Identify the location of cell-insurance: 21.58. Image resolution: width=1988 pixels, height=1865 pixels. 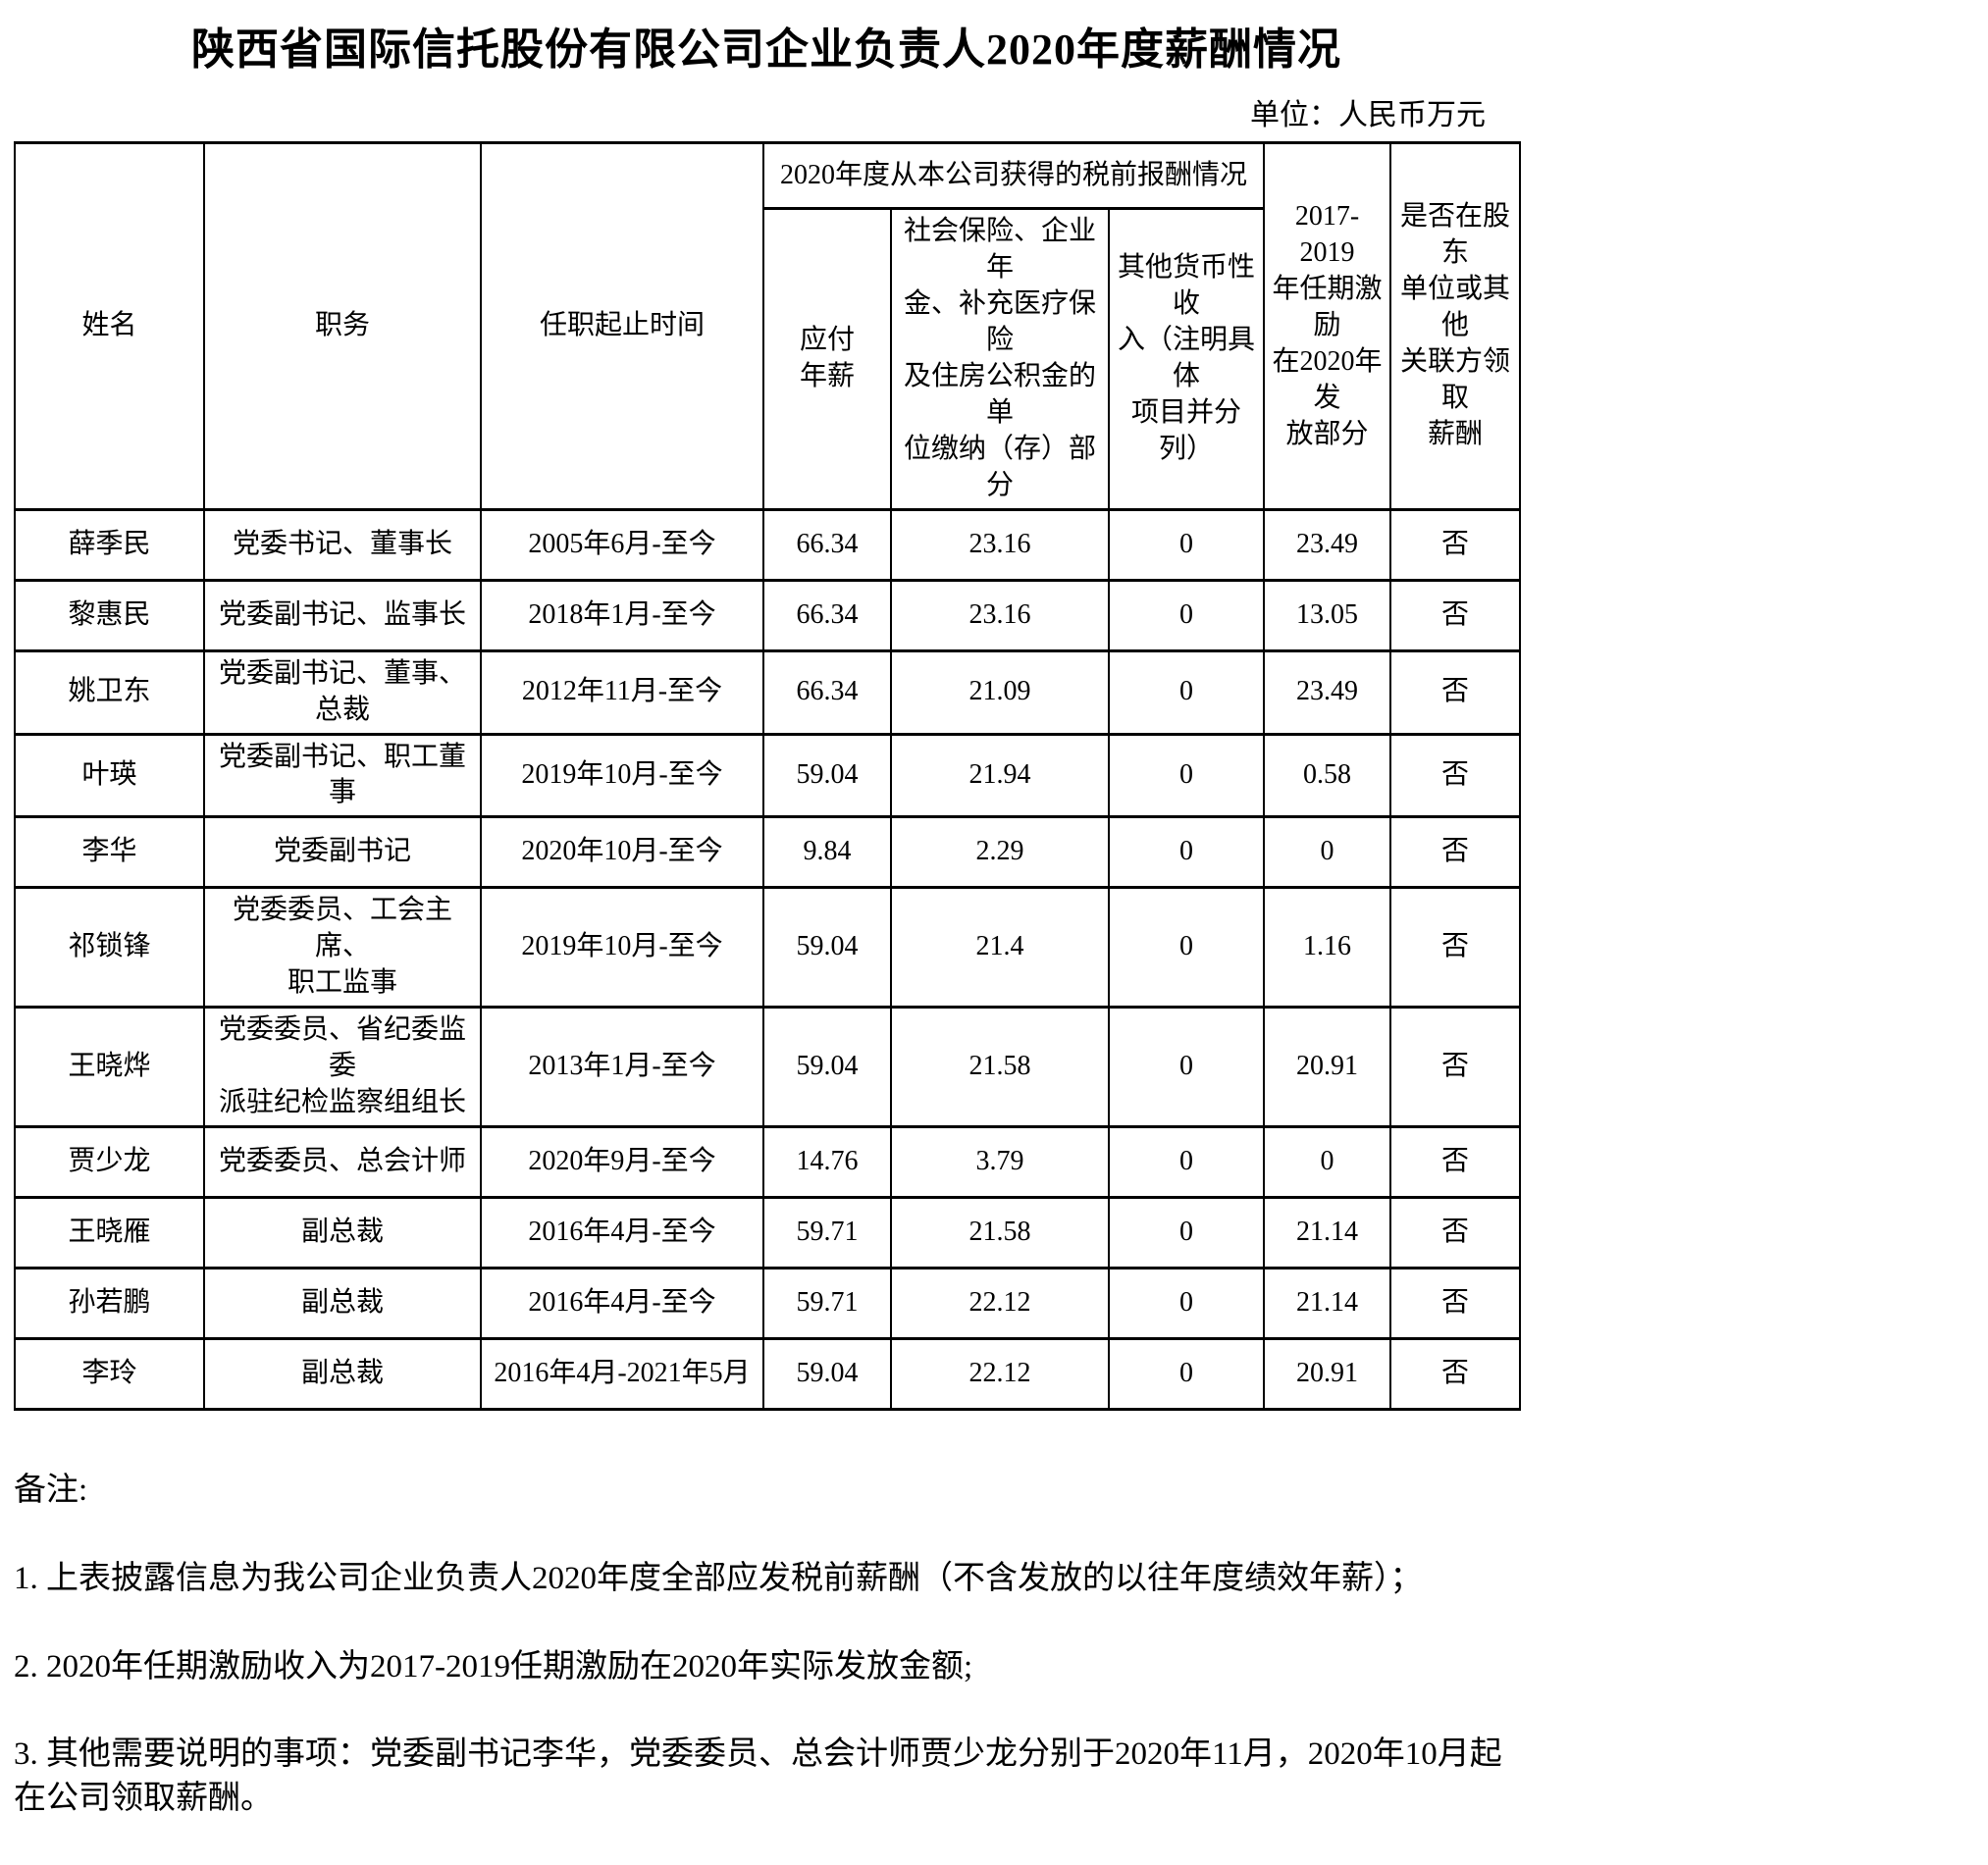
(1000, 1233).